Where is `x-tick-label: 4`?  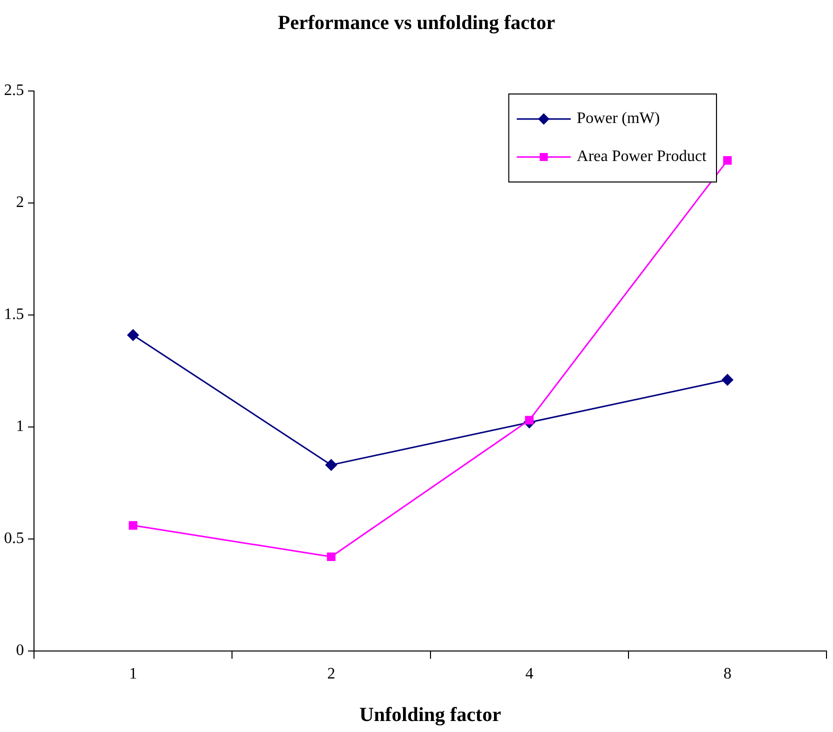 x-tick-label: 4 is located at coordinates (529, 674).